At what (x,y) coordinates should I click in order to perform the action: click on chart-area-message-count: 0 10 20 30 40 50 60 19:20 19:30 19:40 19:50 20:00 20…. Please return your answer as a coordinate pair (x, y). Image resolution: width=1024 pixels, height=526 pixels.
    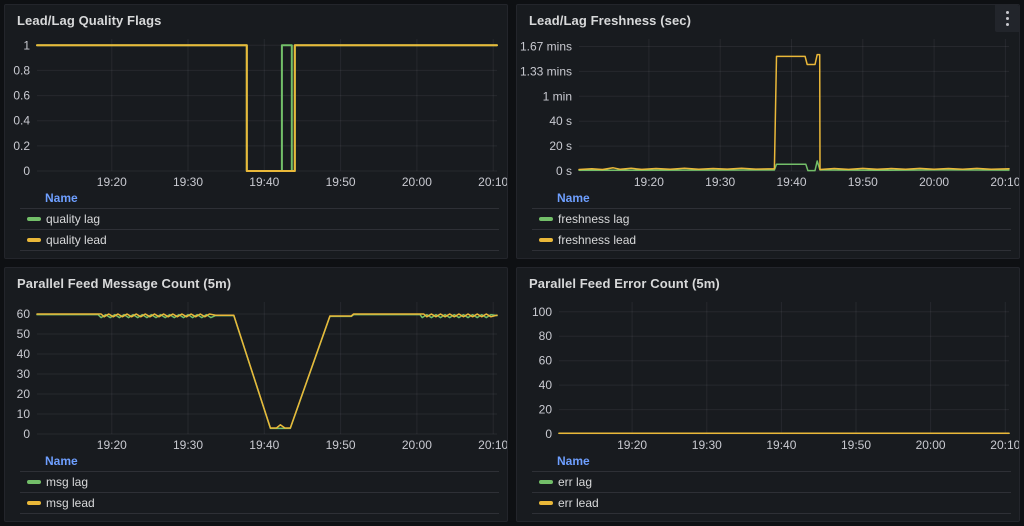
    Looking at the image, I should click on (256, 375).